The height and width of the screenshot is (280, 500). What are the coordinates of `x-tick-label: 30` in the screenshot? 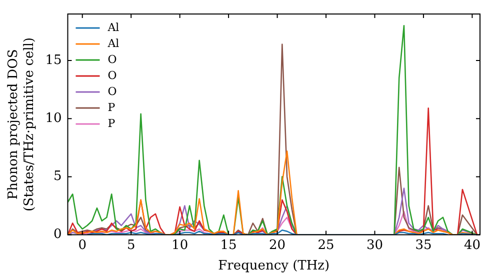 It's located at (375, 245).